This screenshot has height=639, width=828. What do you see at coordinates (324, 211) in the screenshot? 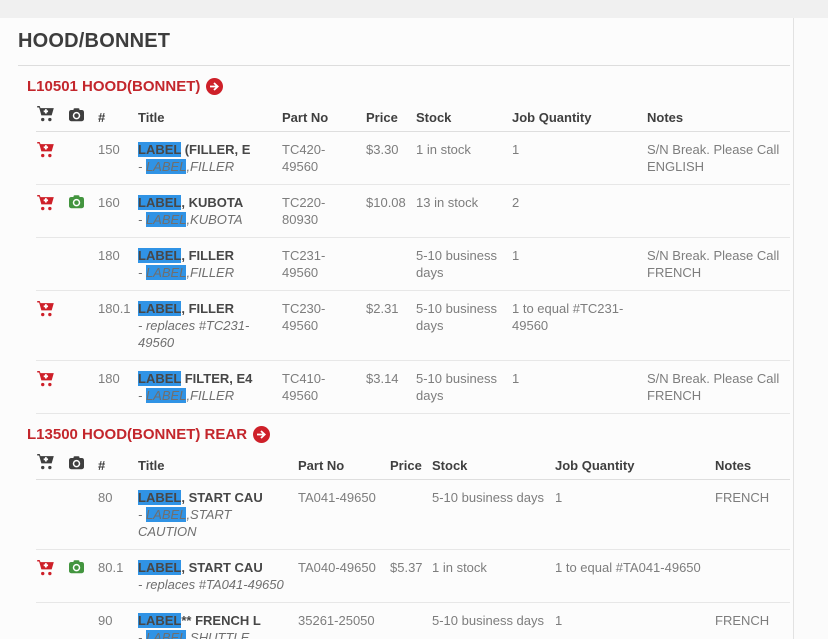
I see `part-number: TC220-80930` at bounding box center [324, 211].